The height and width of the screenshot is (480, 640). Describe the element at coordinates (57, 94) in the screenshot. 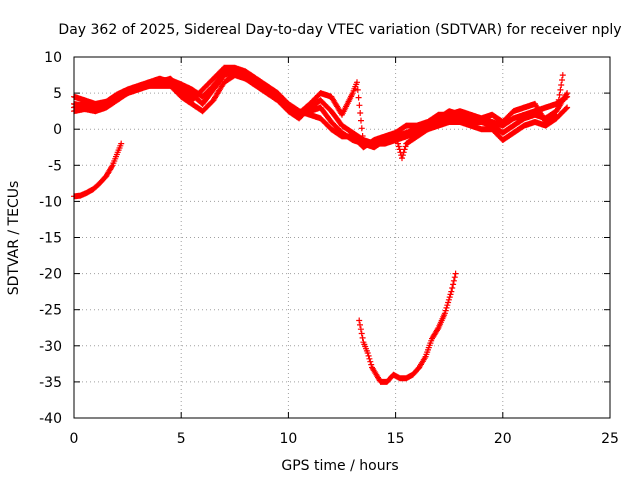

I see `y-tick-label: 5` at that location.